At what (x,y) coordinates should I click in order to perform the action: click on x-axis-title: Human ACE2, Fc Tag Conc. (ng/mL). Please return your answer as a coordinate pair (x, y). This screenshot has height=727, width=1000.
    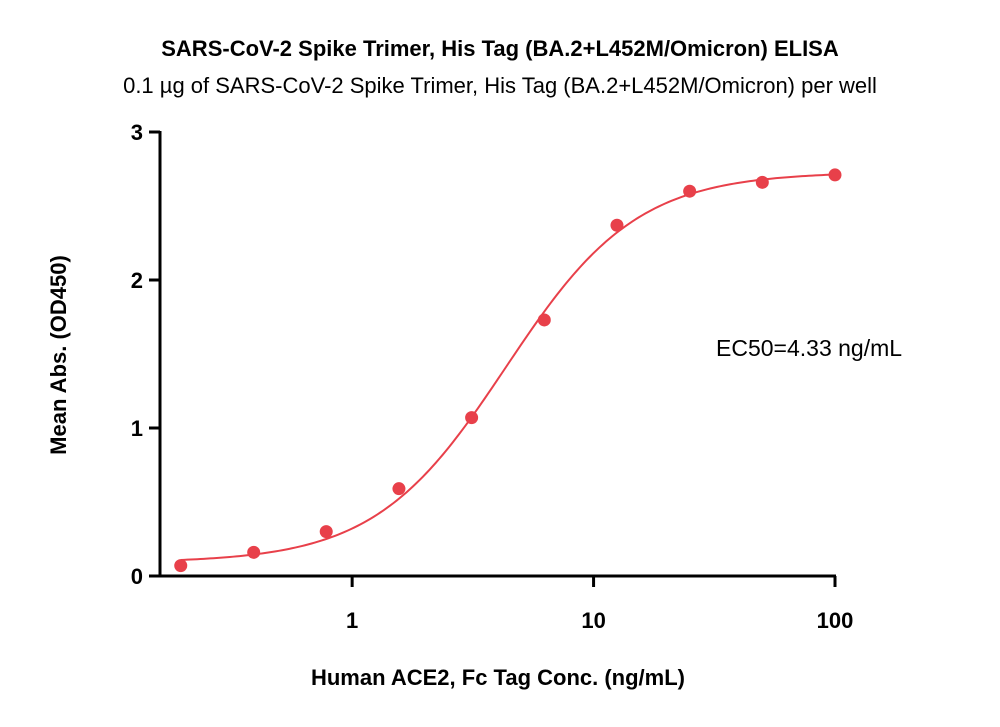
    Looking at the image, I should click on (498, 677).